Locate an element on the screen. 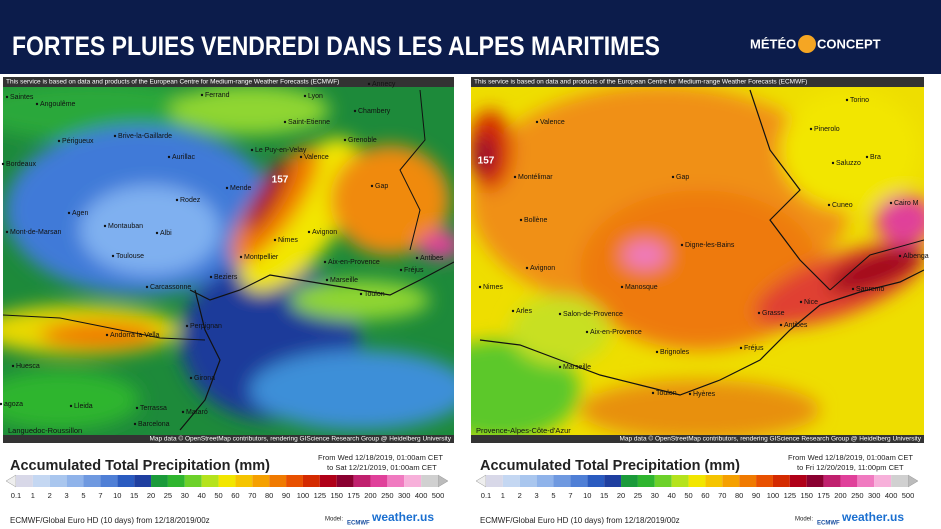 The image size is (941, 529). city-label: Ferrand is located at coordinates (217, 95).